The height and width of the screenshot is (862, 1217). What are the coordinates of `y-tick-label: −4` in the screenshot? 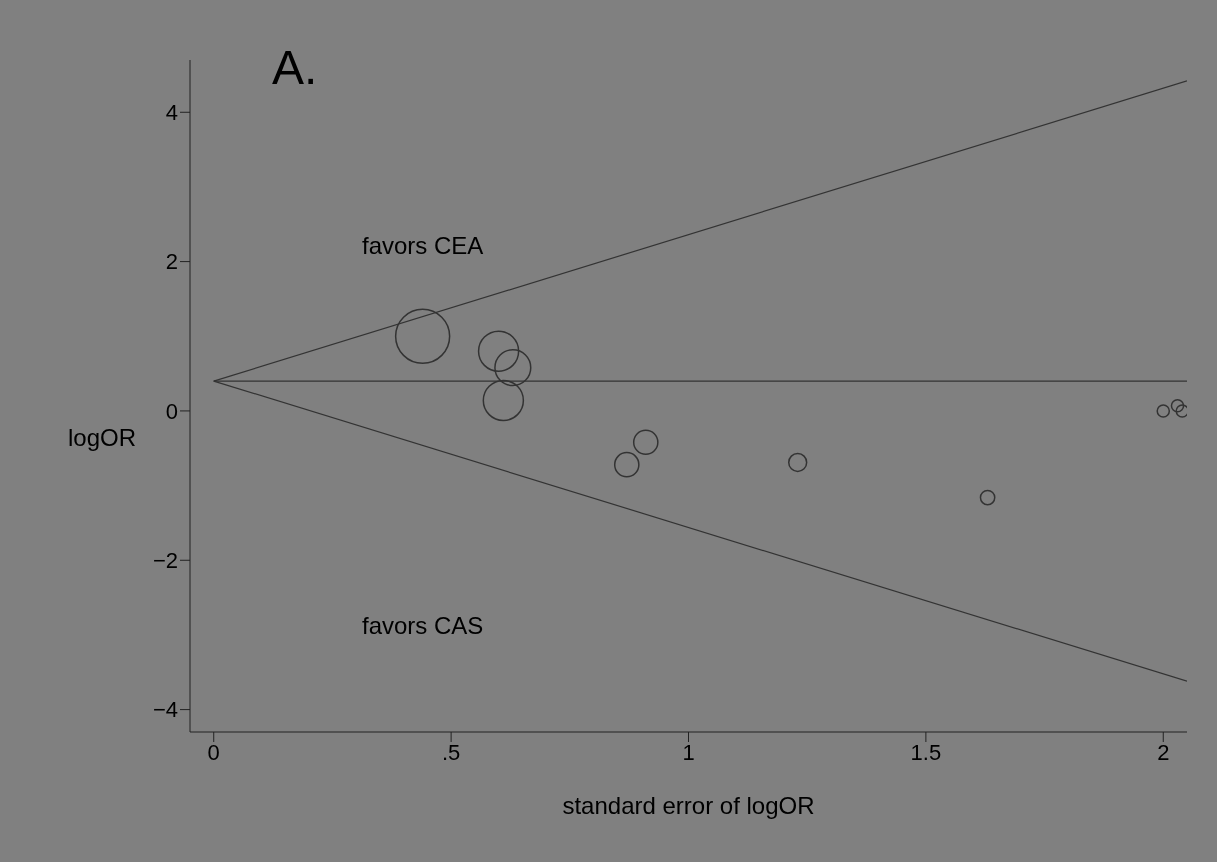 It's located at (165, 710).